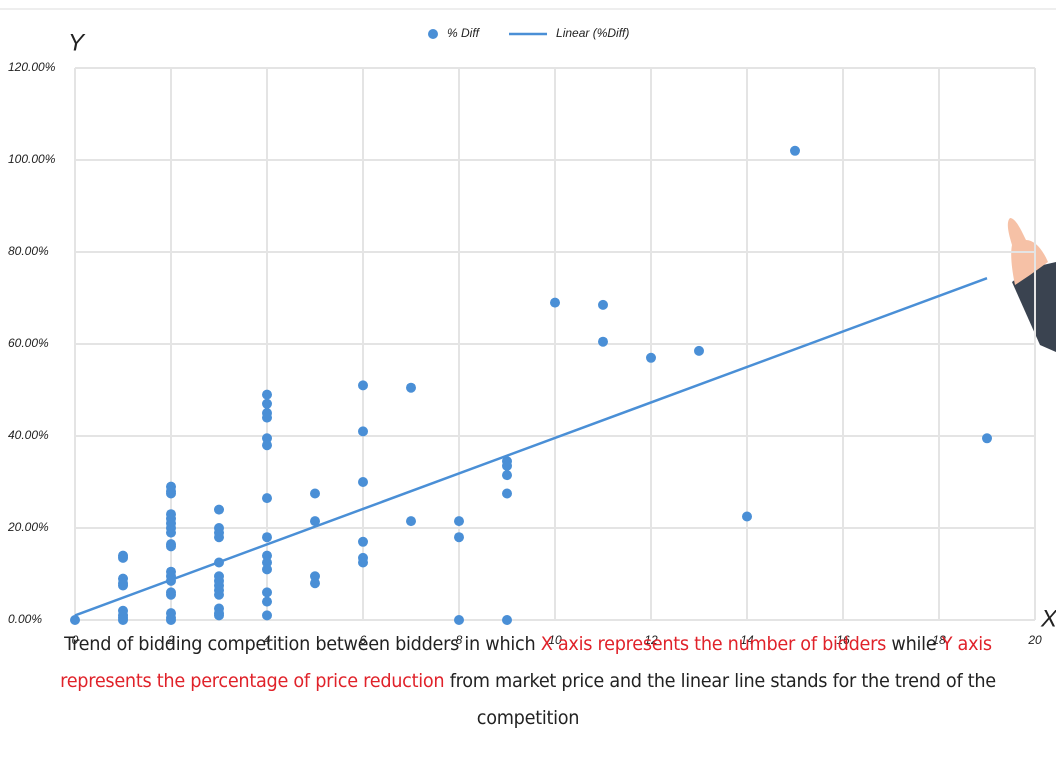 This screenshot has height=769, width=1056. I want to click on x-tick-label: 10, so click(555, 640).